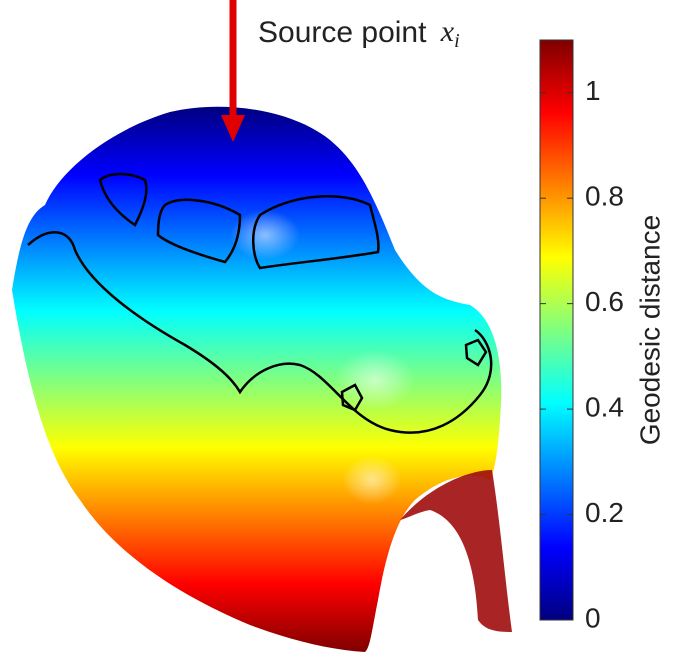 The image size is (687, 658). Describe the element at coordinates (649, 330) in the screenshot. I see `colorbar-label: Geodesic distance` at that location.